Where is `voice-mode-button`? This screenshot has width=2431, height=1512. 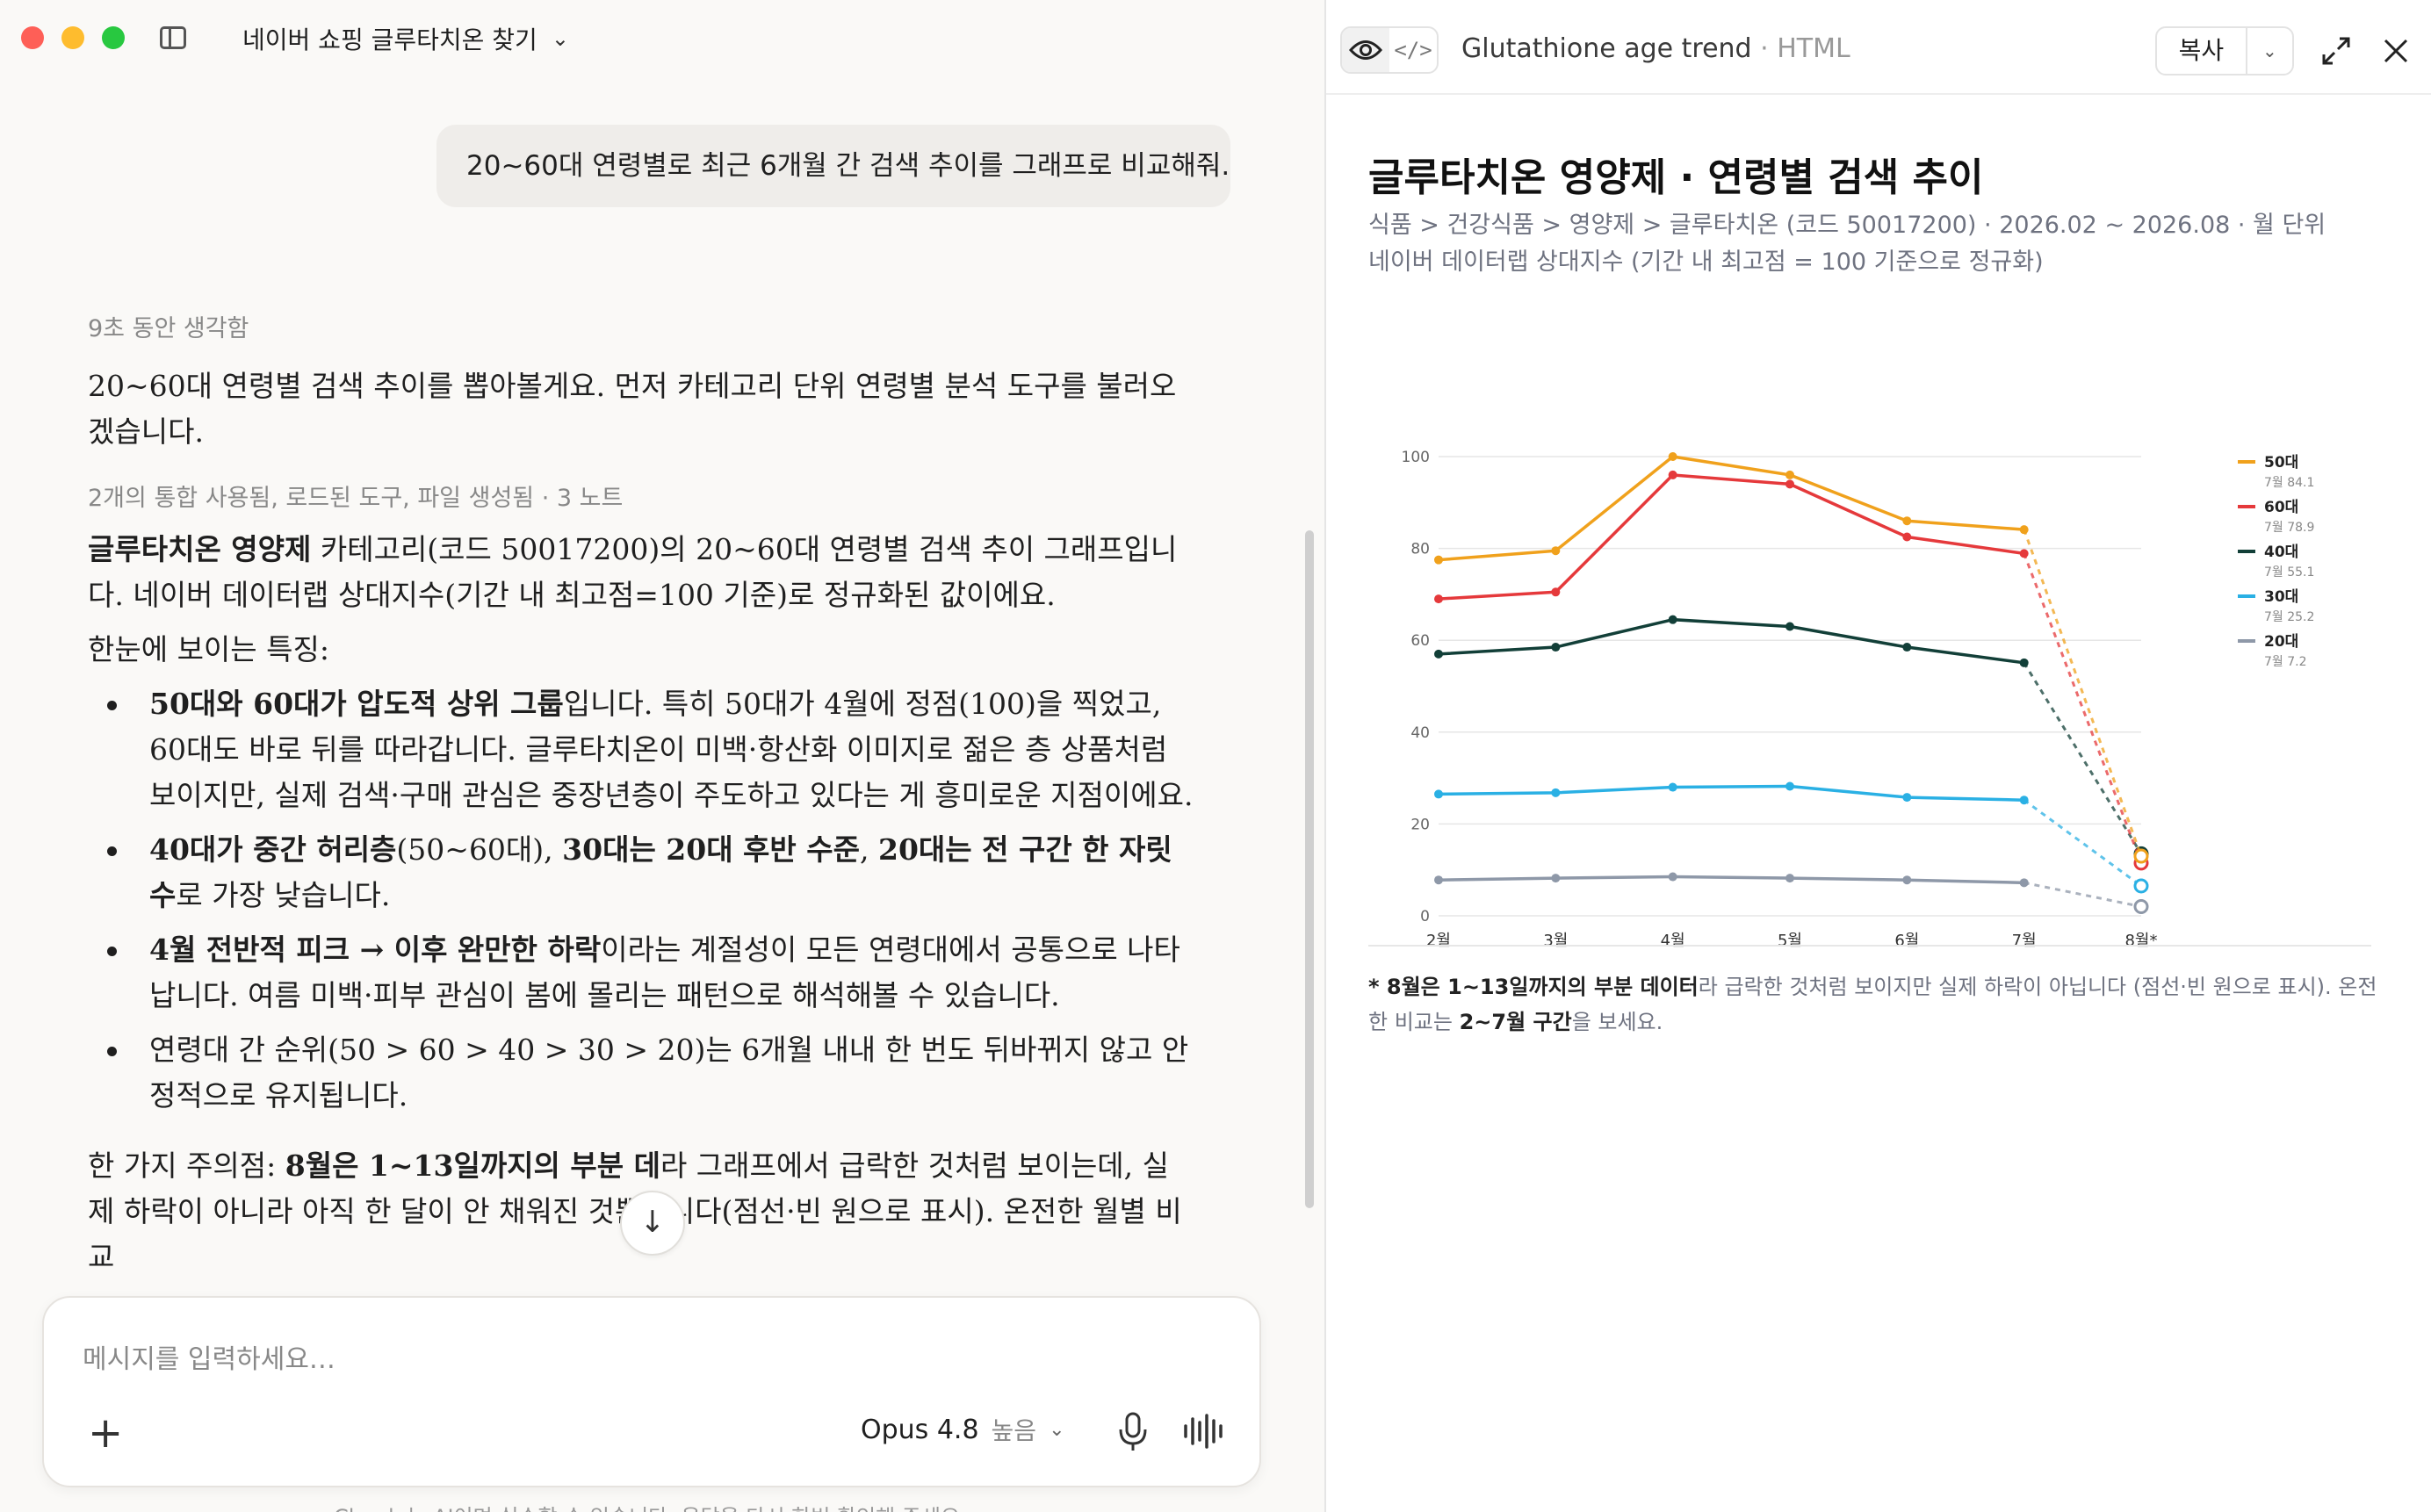
voice-mode-button is located at coordinates (1204, 1431).